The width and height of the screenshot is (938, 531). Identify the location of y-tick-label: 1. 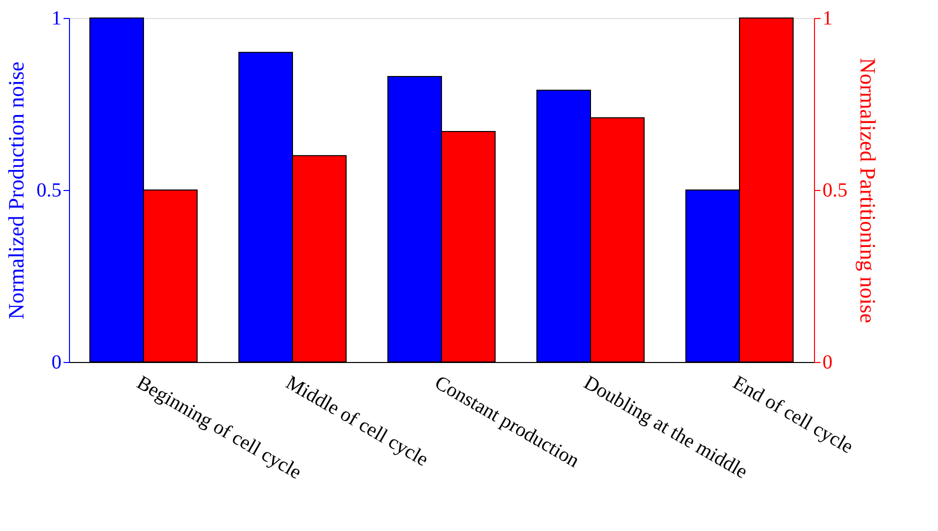
(57, 19).